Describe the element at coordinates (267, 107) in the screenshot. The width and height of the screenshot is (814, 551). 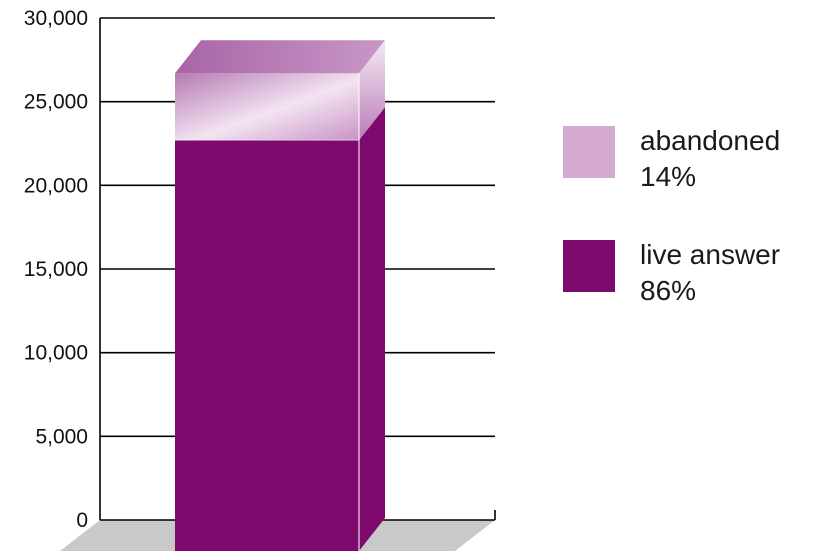
I see `bar-segment-abandoned` at that location.